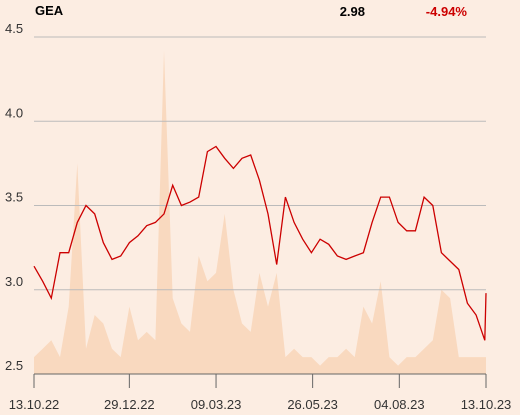 Image resolution: width=520 pixels, height=415 pixels. I want to click on x-tick-label: 09.03.23, so click(216, 404).